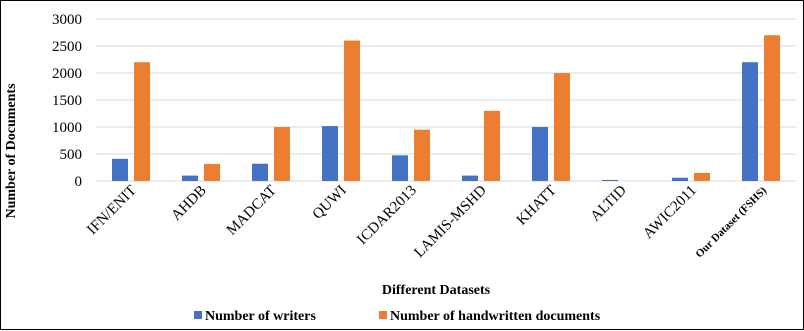 The height and width of the screenshot is (331, 804). I want to click on x-tick-label: IFN/ENIT, so click(112, 211).